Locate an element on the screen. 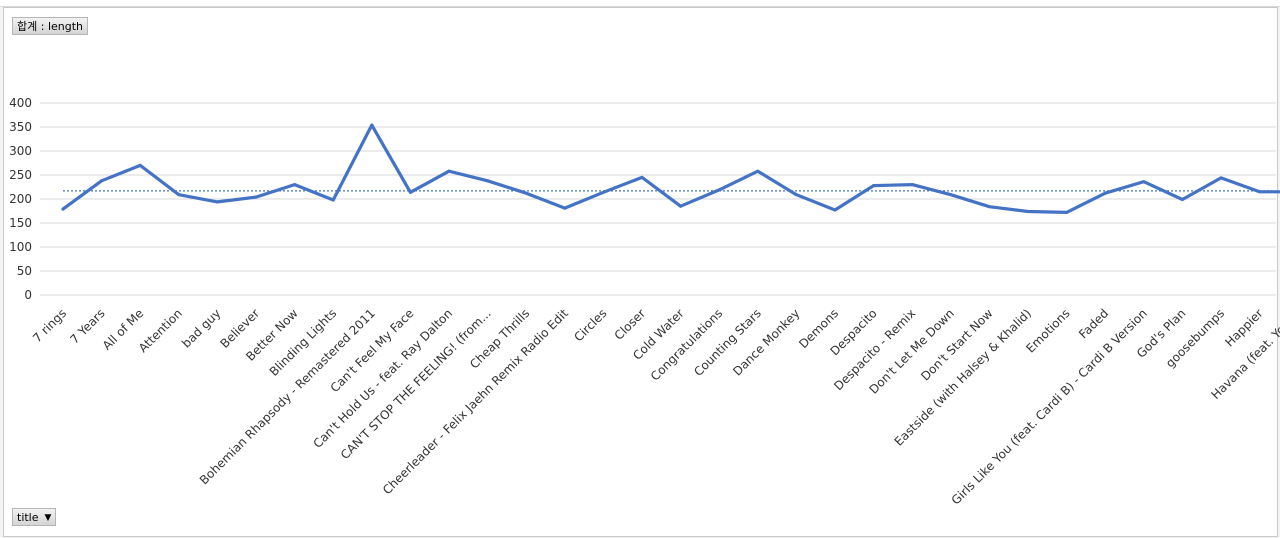 The height and width of the screenshot is (538, 1280). y-tick-label: 50 is located at coordinates (24, 271).